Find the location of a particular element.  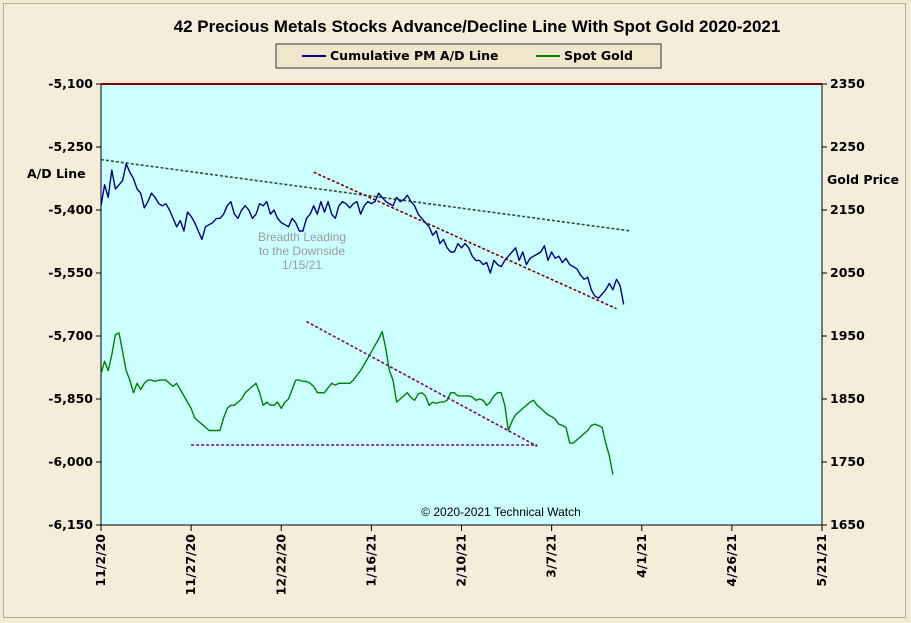

legend: Cumulative PM A/D Line Spot Gold is located at coordinates (468, 56).